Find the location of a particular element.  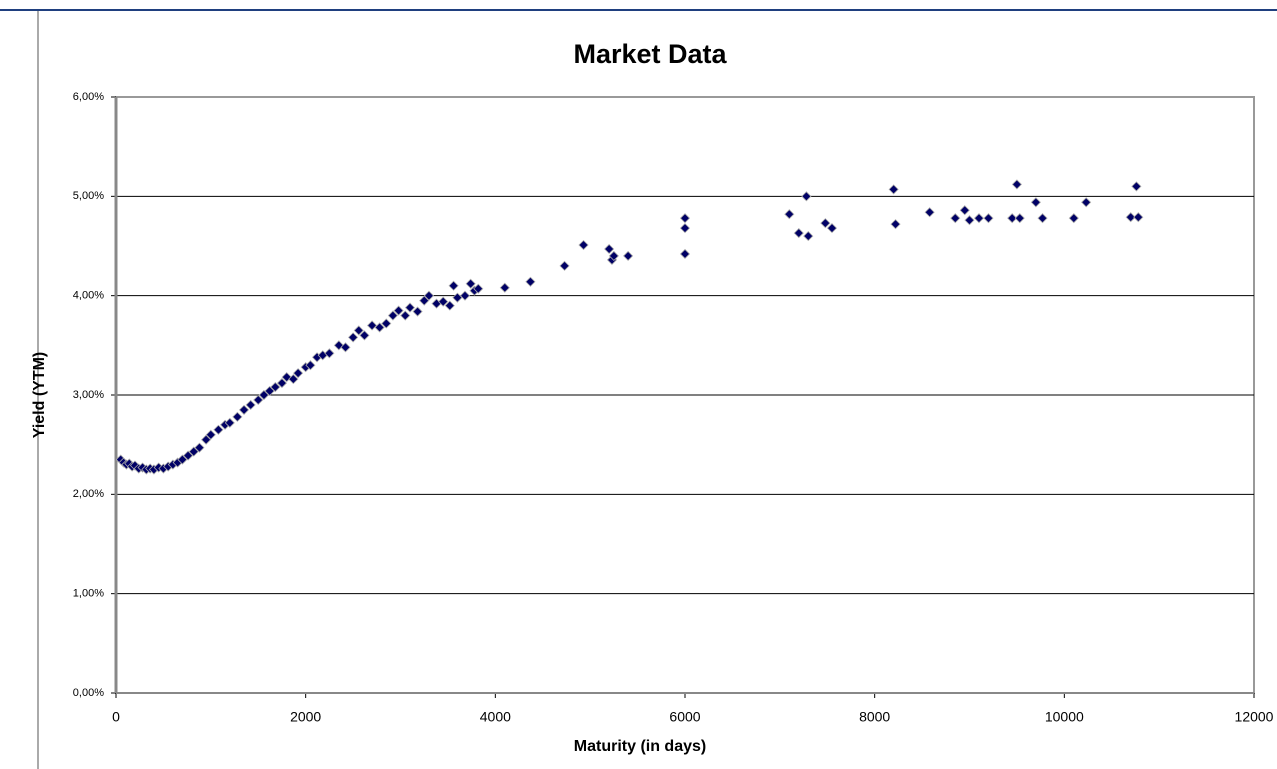

x-tick-label: 8000 is located at coordinates (874, 717).